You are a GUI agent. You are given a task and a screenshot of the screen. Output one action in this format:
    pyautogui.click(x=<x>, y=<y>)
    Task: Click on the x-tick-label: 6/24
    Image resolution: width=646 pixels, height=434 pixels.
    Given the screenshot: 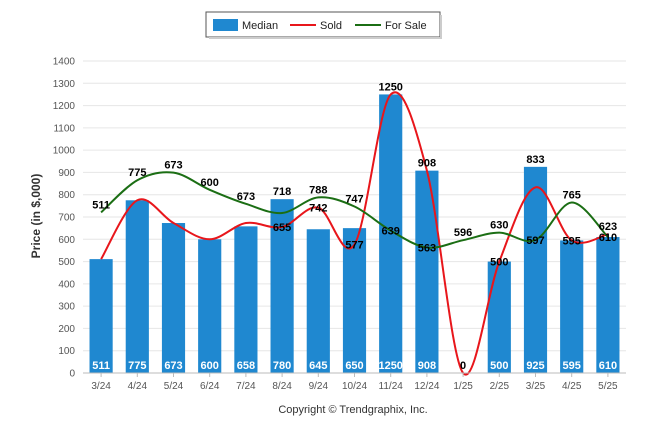 What is the action you would take?
    pyautogui.click(x=210, y=386)
    